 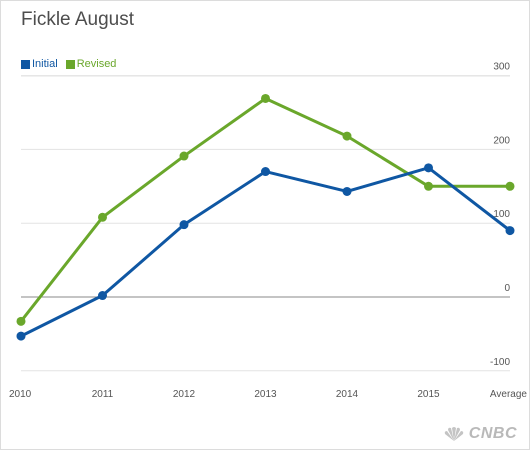 What do you see at coordinates (45, 64) in the screenshot?
I see `legend-label-initial: Initial` at bounding box center [45, 64].